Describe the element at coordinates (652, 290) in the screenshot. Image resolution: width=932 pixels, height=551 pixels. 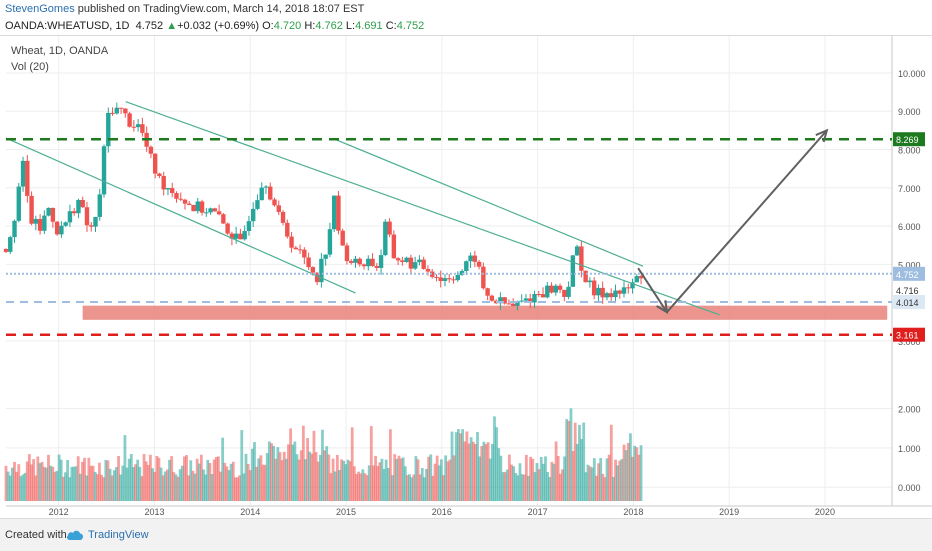
I see `projection-down-arrow` at that location.